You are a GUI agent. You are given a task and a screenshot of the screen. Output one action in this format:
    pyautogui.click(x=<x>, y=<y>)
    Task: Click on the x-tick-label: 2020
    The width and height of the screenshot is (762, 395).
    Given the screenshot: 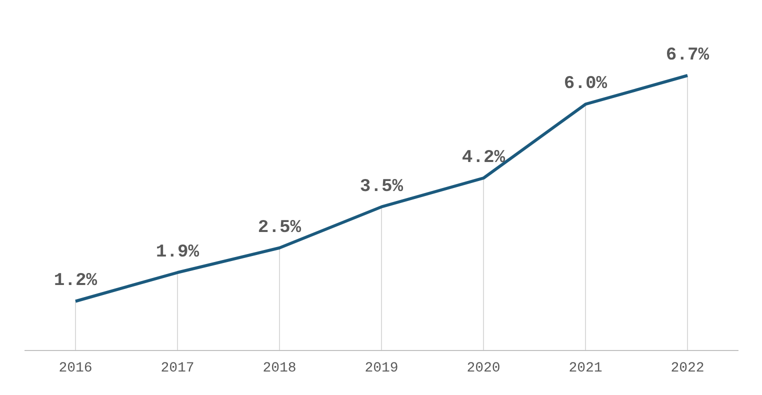 What is the action you would take?
    pyautogui.click(x=483, y=368)
    